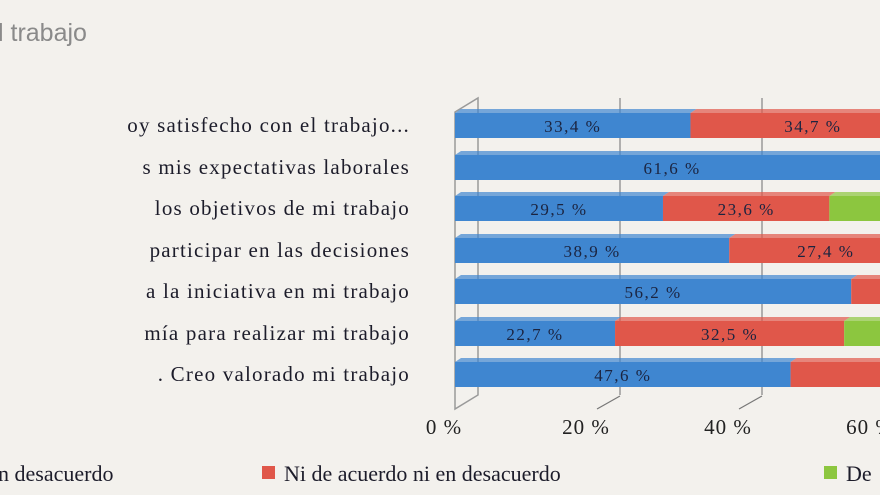 This screenshot has width=880, height=495. I want to click on data-label: 22,7 %, so click(534, 334).